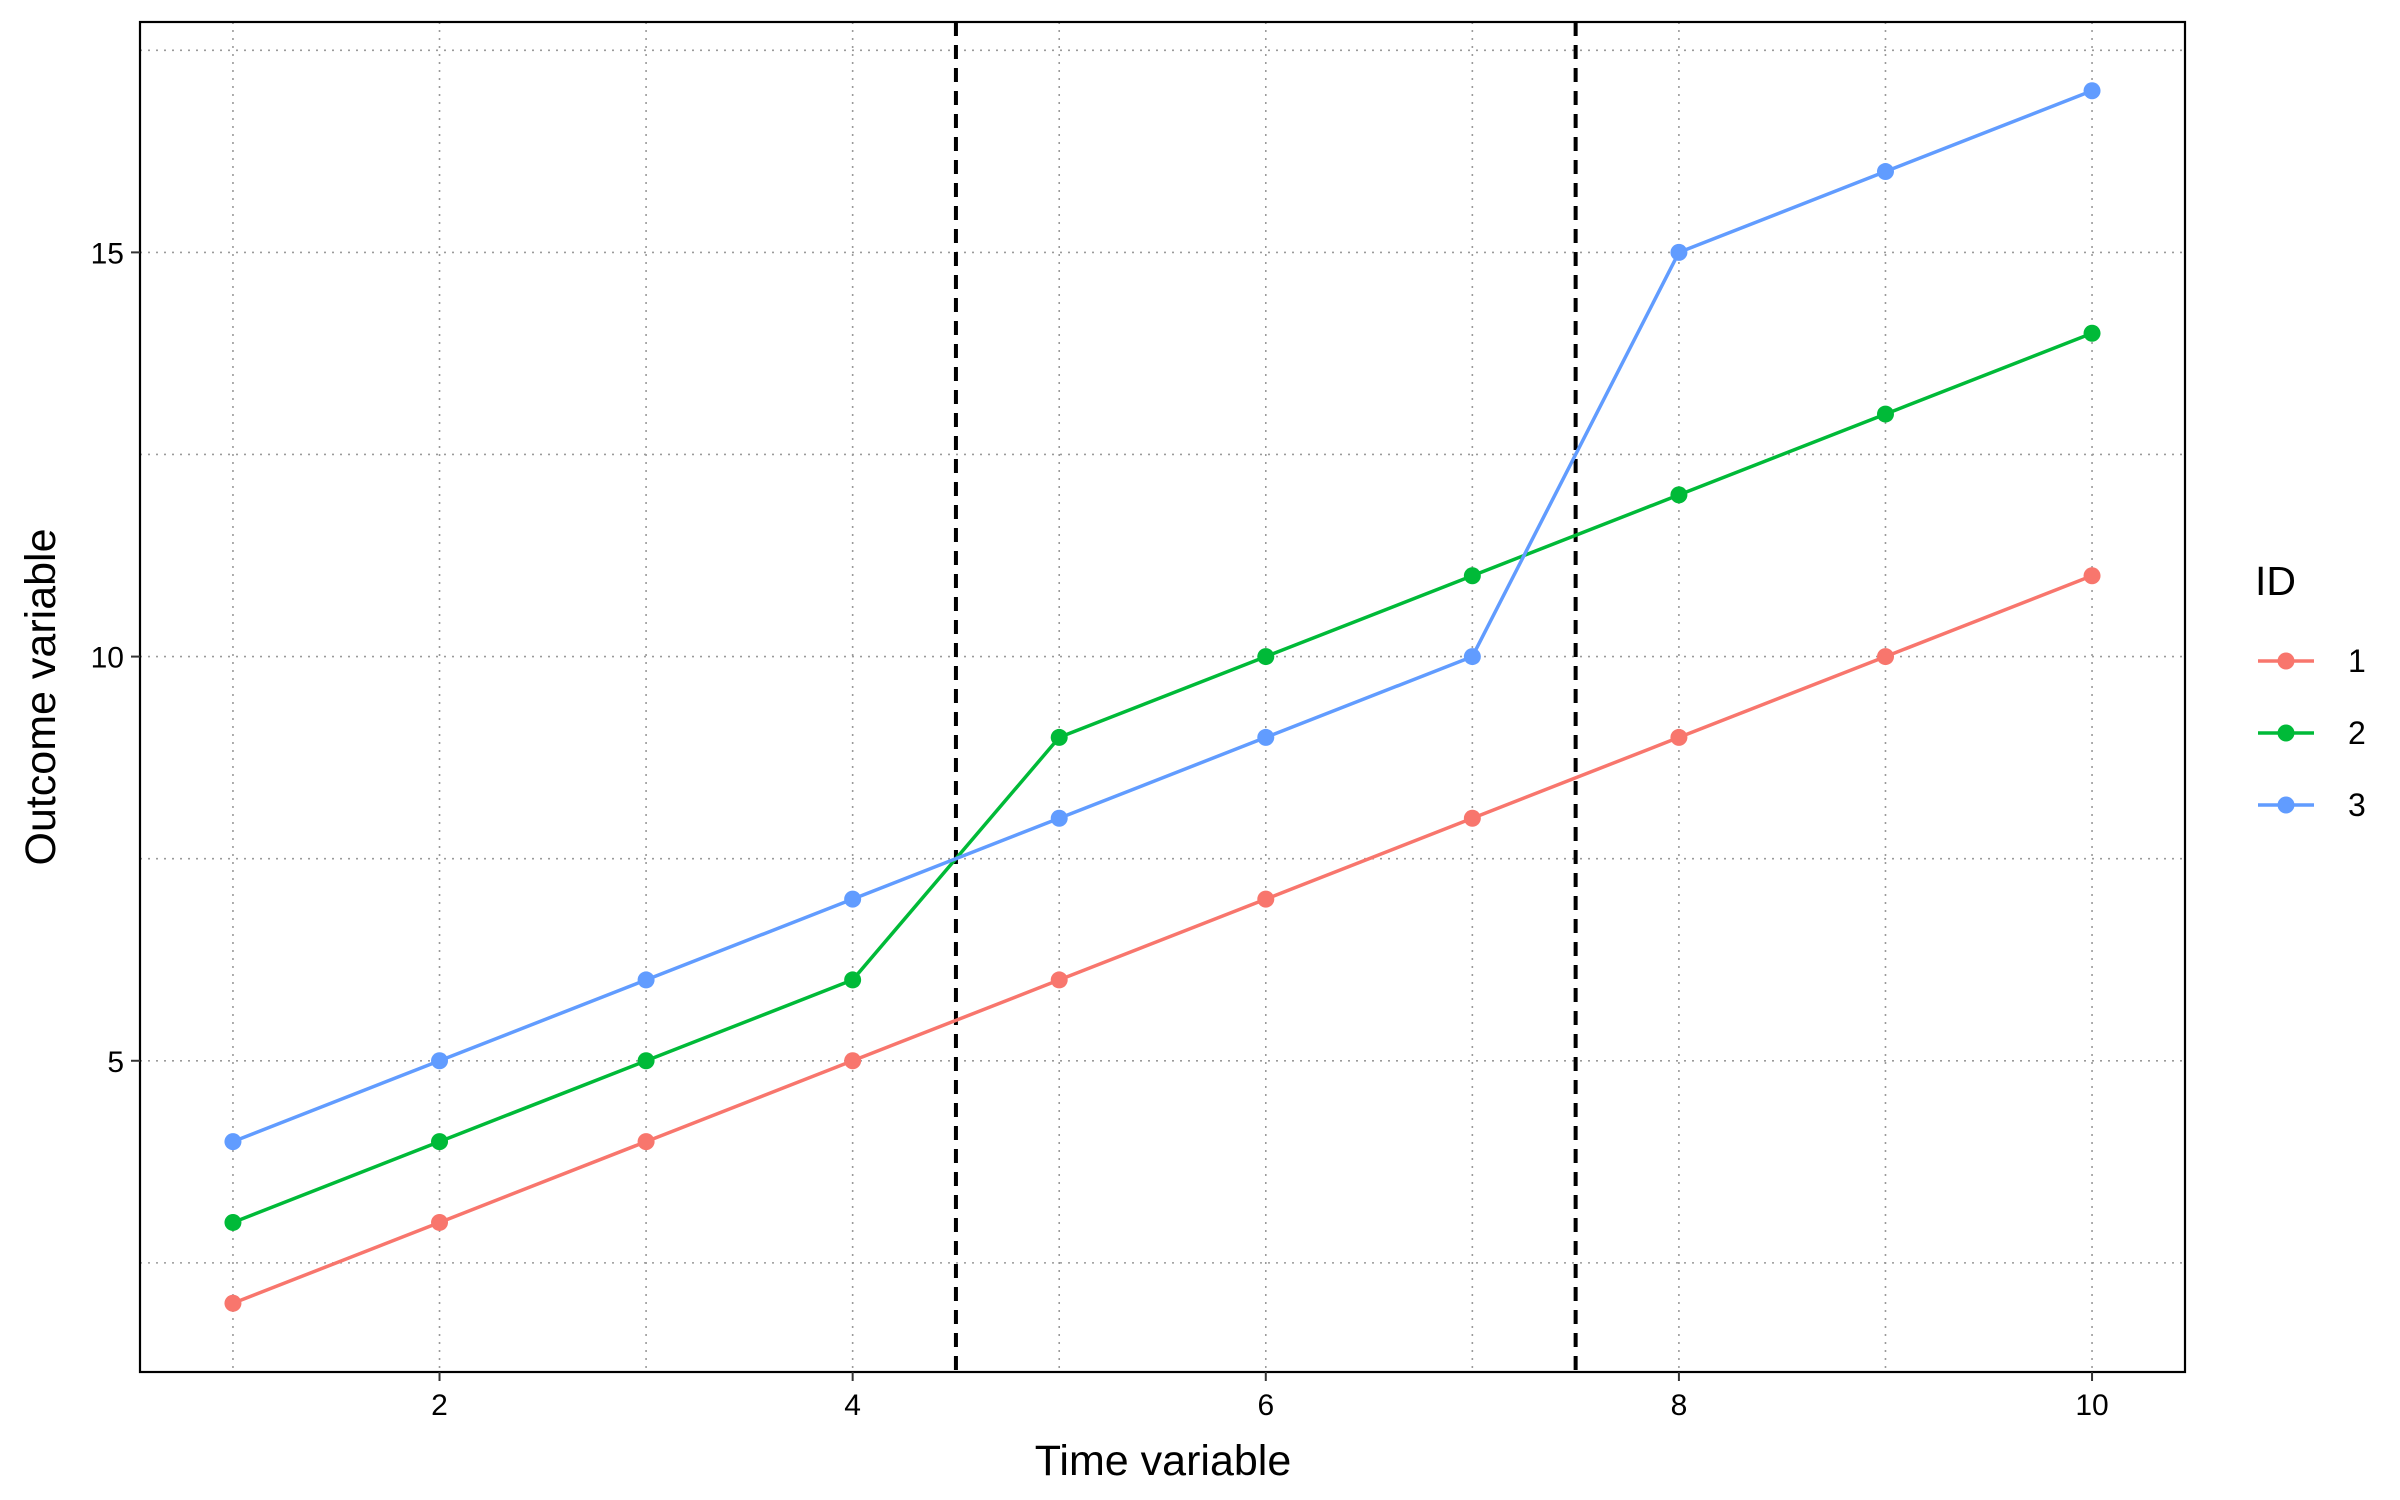 Image resolution: width=2400 pixels, height=1500 pixels. Describe the element at coordinates (2357, 733) in the screenshot. I see `legend-label: 2` at that location.